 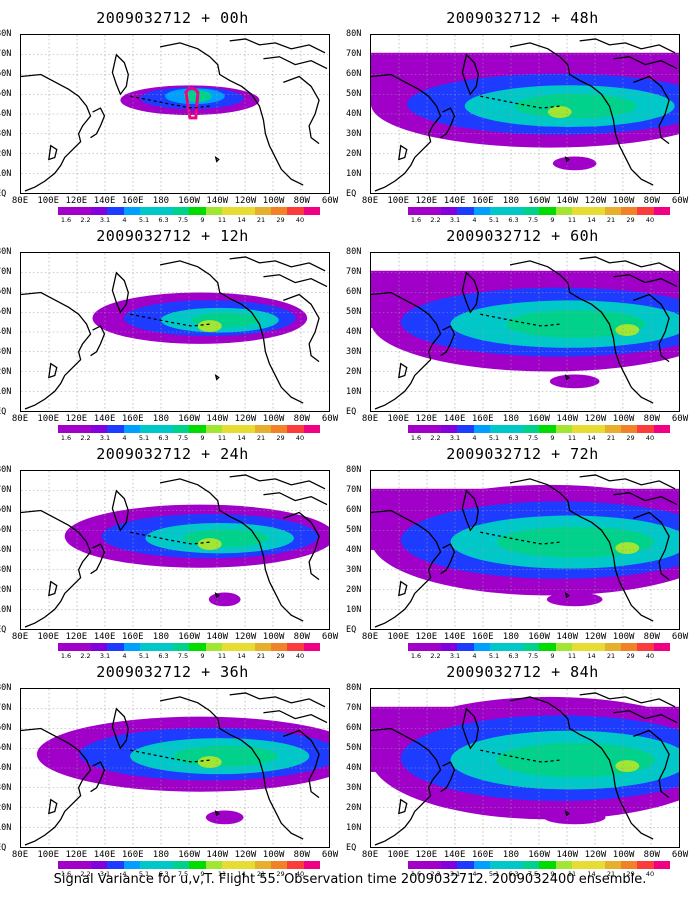 I want to click on map-plot-area, so click(x=175, y=768).